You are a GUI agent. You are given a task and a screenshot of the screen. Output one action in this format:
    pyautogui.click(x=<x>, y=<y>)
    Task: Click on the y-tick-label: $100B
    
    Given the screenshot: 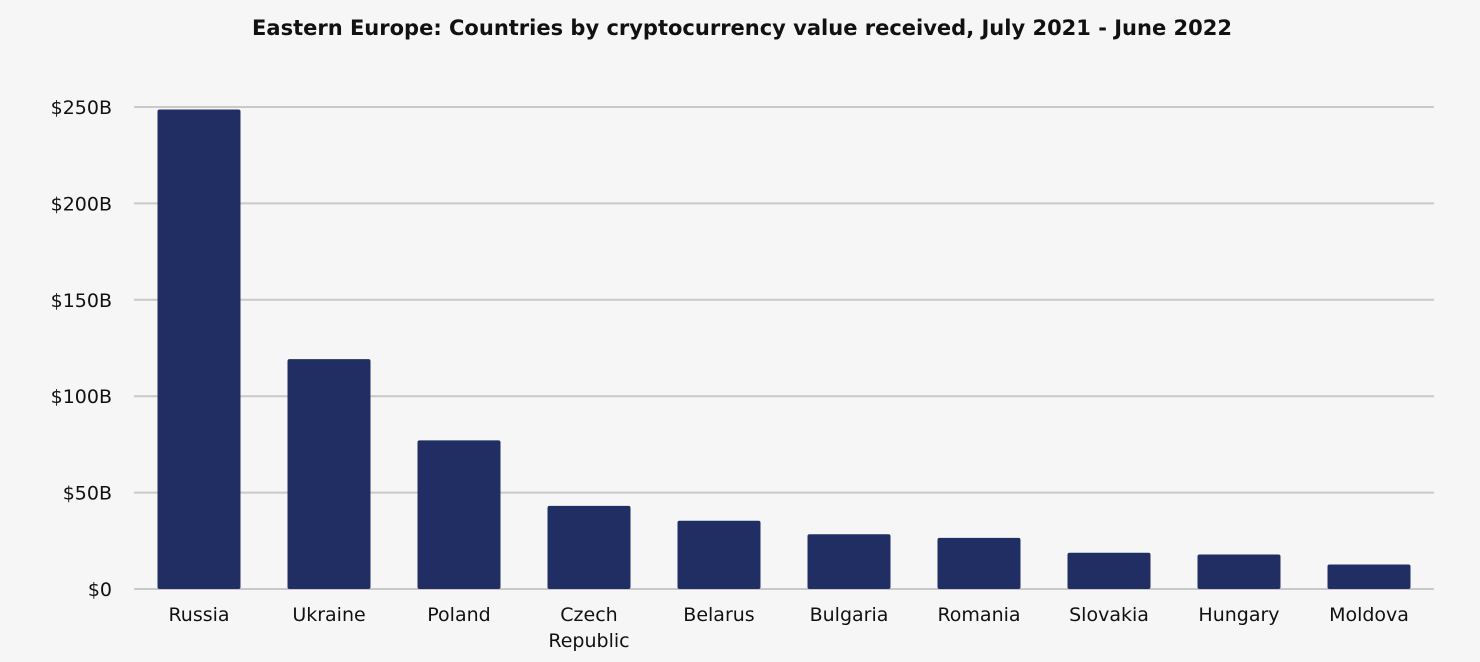 What is the action you would take?
    pyautogui.click(x=81, y=397)
    